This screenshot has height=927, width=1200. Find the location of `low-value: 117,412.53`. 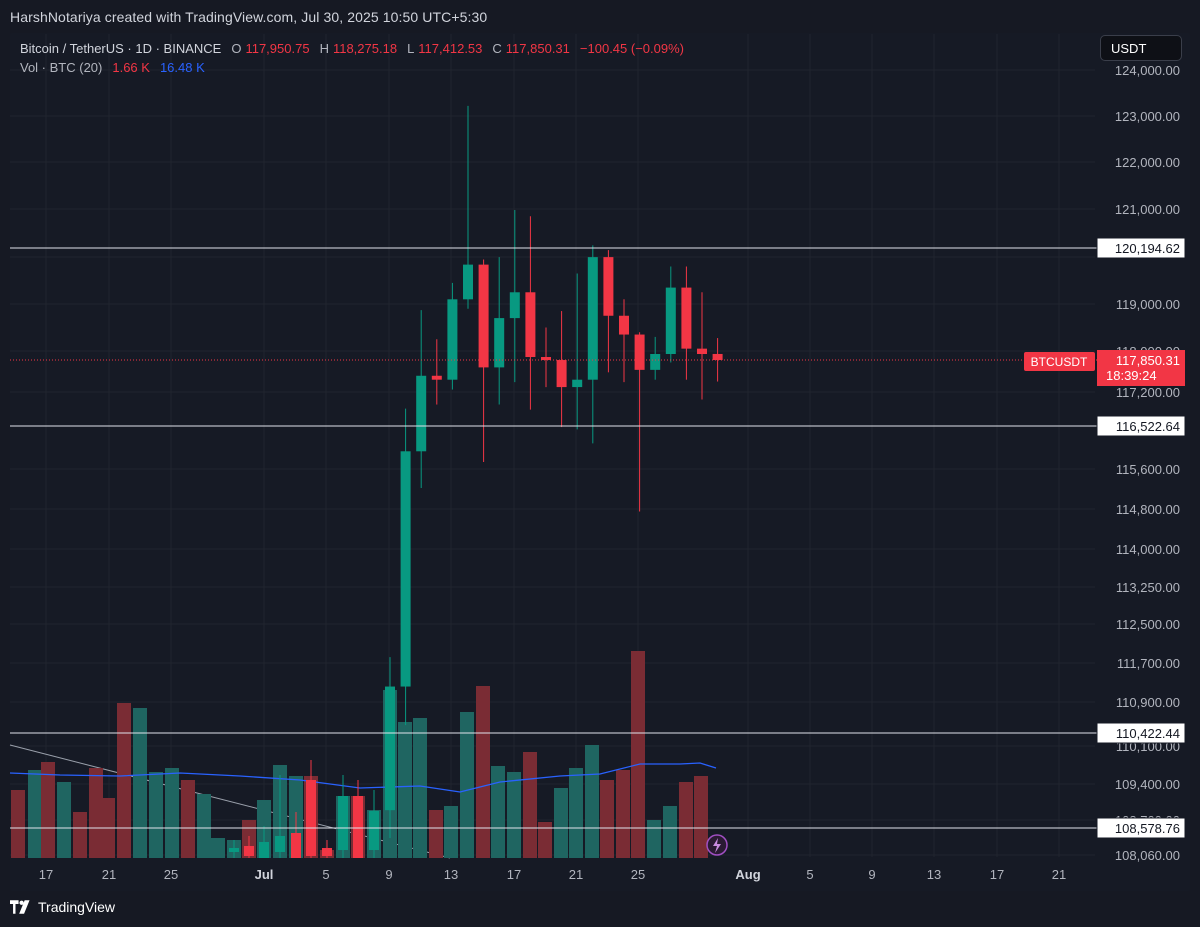

low-value: 117,412.53 is located at coordinates (450, 48).